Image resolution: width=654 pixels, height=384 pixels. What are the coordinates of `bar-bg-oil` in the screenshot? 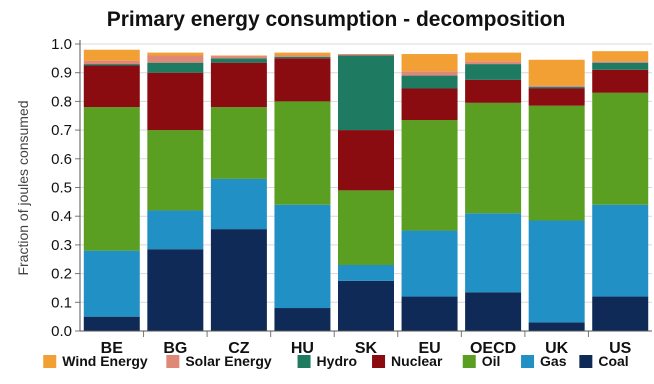 It's located at (175, 170).